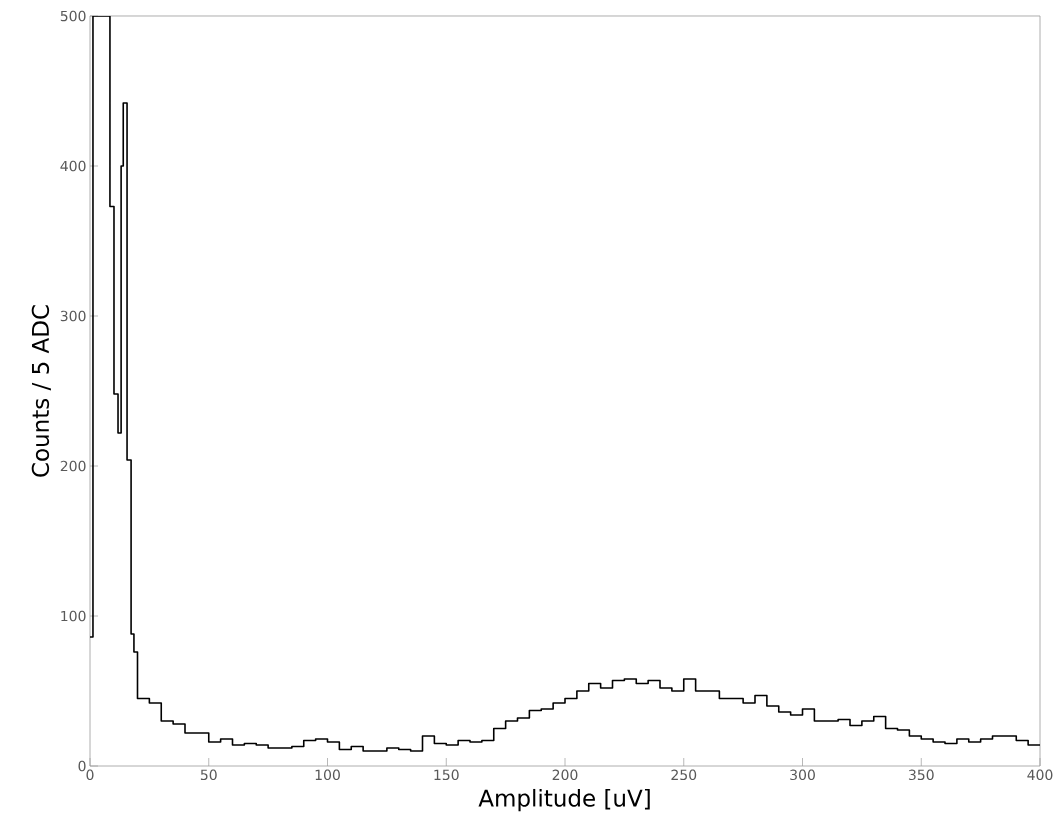 This screenshot has height=832, width=1059. What do you see at coordinates (82, 766) in the screenshot?
I see `y-tick-label: 0` at bounding box center [82, 766].